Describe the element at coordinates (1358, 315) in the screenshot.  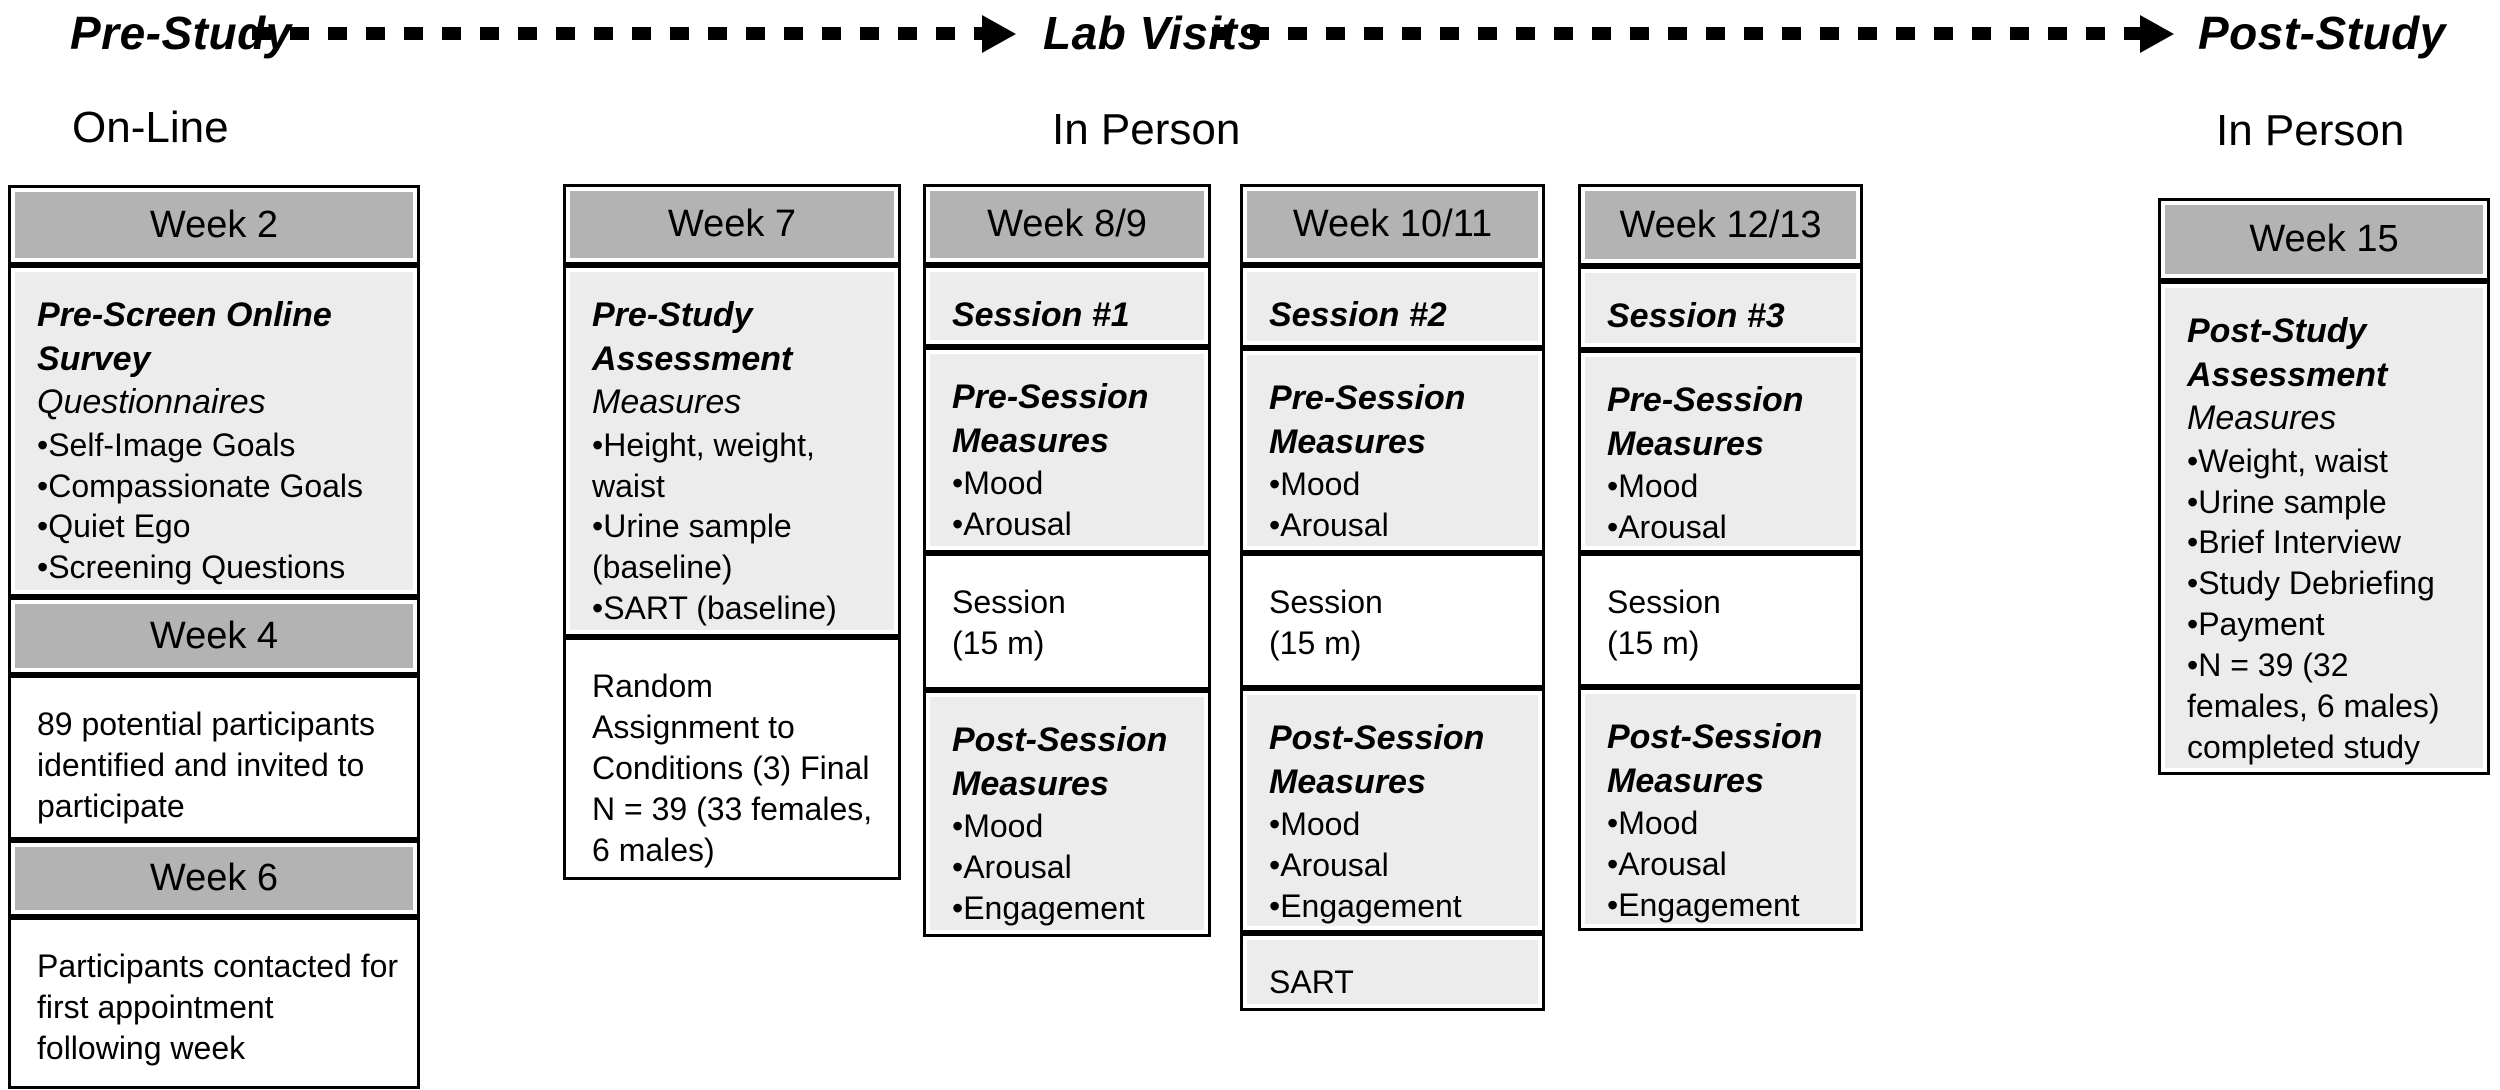
I see `text-line-title: Session #2` at that location.